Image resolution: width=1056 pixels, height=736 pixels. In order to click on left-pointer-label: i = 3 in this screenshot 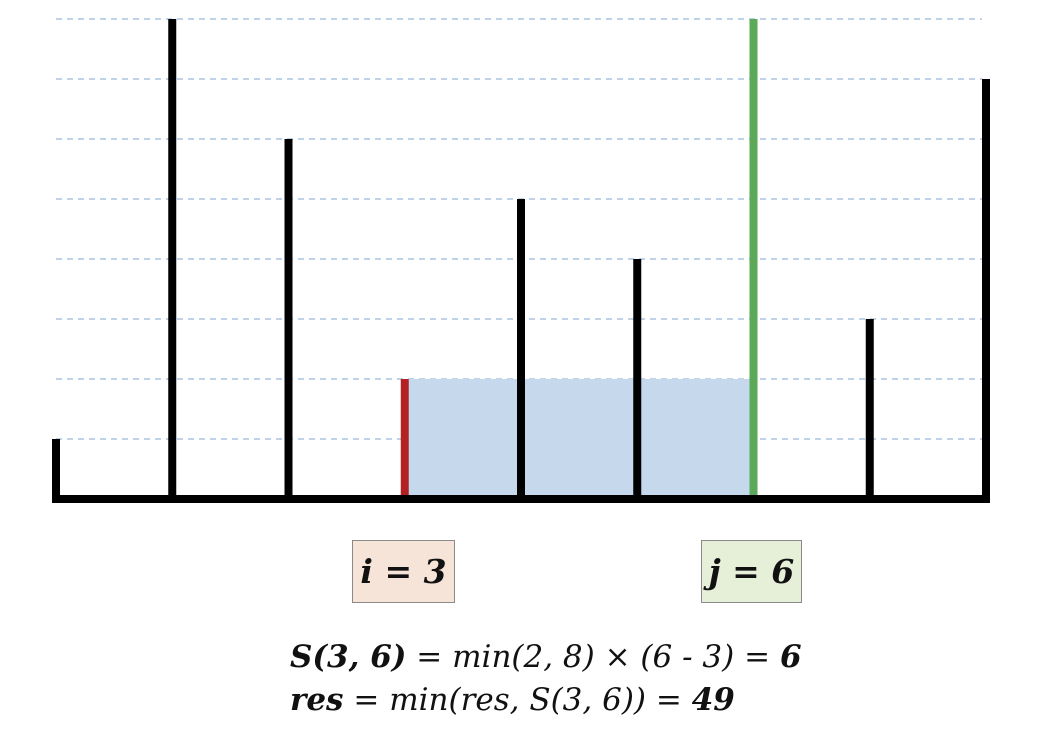, I will do `click(403, 571)`.